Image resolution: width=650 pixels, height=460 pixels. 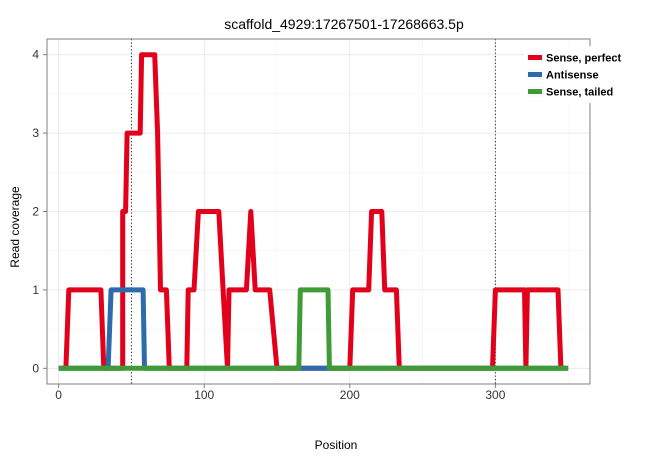 What do you see at coordinates (39, 211) in the screenshot?
I see `y-axis-ticks: 0 1 2 3 4` at bounding box center [39, 211].